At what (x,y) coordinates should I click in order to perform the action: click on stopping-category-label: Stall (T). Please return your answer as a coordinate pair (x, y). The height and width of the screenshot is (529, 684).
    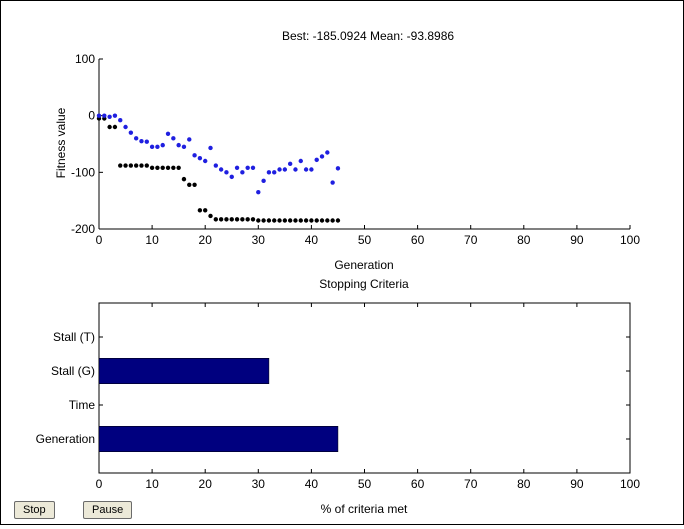
    Looking at the image, I should click on (74, 337).